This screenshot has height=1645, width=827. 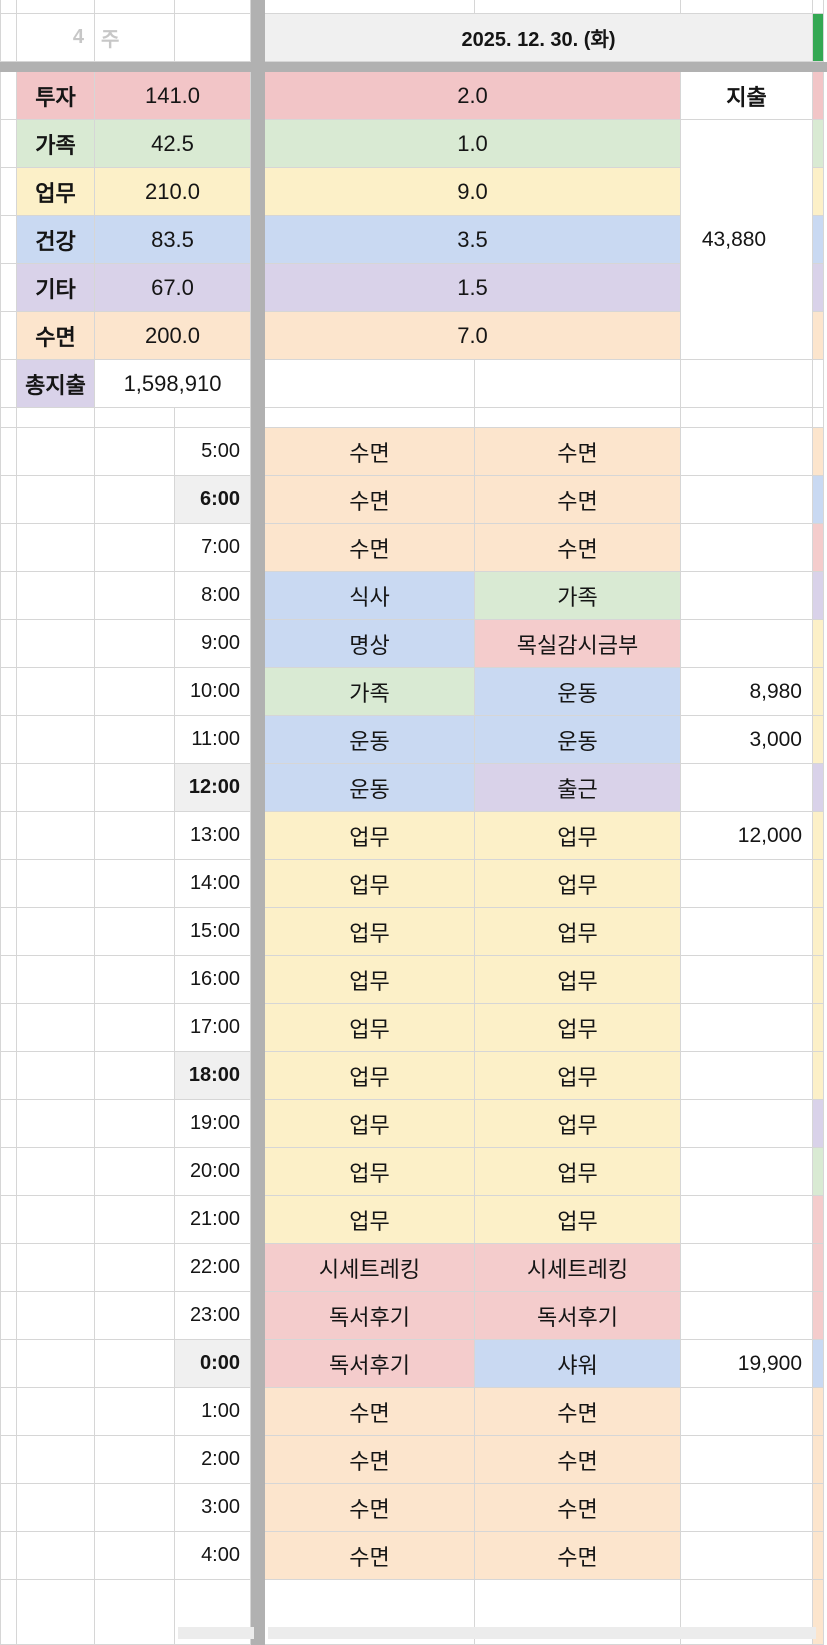 What do you see at coordinates (473, 288) in the screenshot?
I see `category-day-value: 1.5` at bounding box center [473, 288].